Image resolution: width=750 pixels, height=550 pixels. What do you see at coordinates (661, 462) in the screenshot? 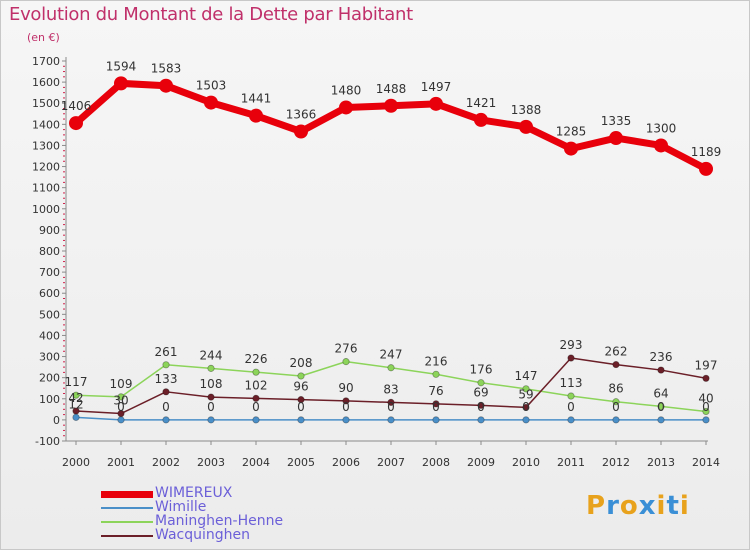
I see `x-tick-label: 2013` at bounding box center [661, 462].